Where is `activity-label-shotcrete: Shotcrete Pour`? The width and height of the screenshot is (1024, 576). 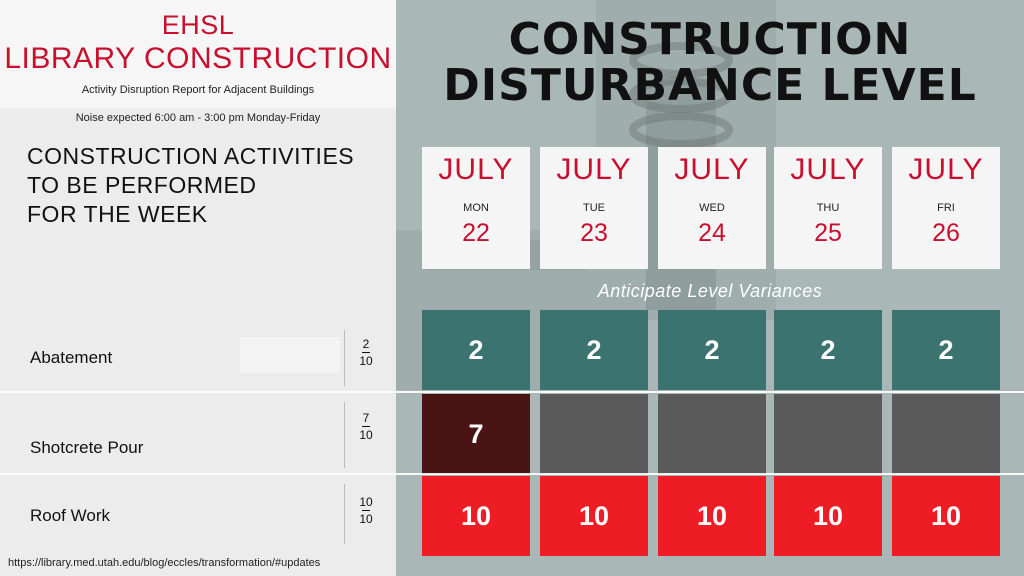 activity-label-shotcrete: Shotcrete Pour is located at coordinates (87, 447).